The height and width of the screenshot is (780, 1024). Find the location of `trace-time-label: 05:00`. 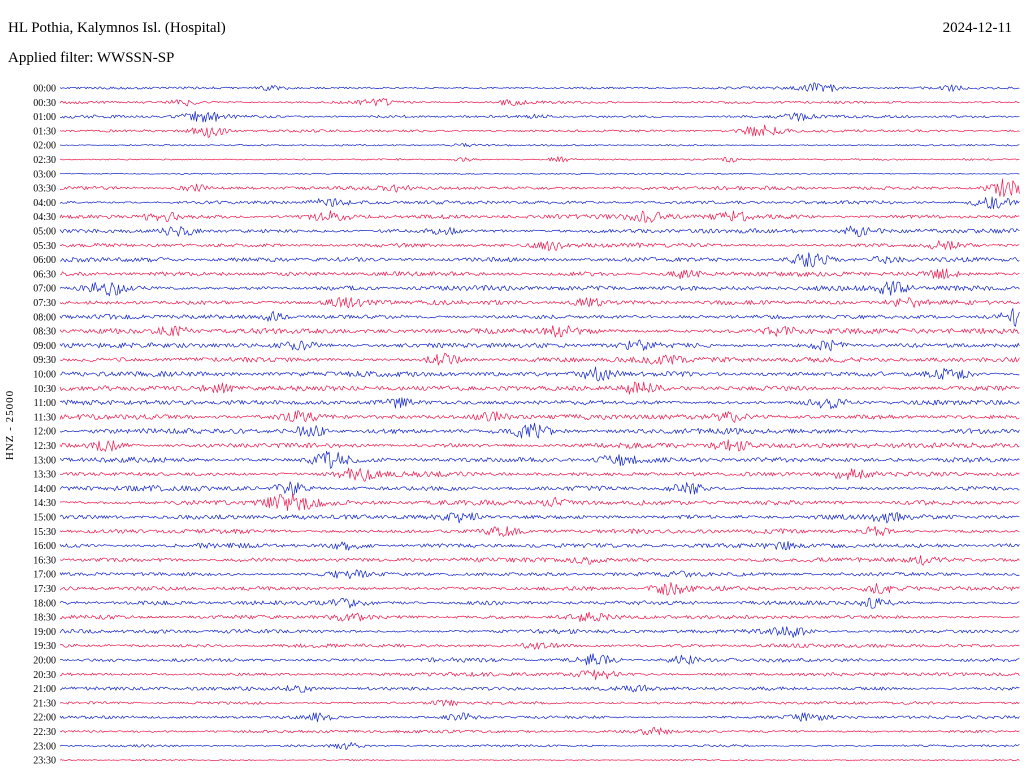

trace-time-label: 05:00 is located at coordinates (44, 232).